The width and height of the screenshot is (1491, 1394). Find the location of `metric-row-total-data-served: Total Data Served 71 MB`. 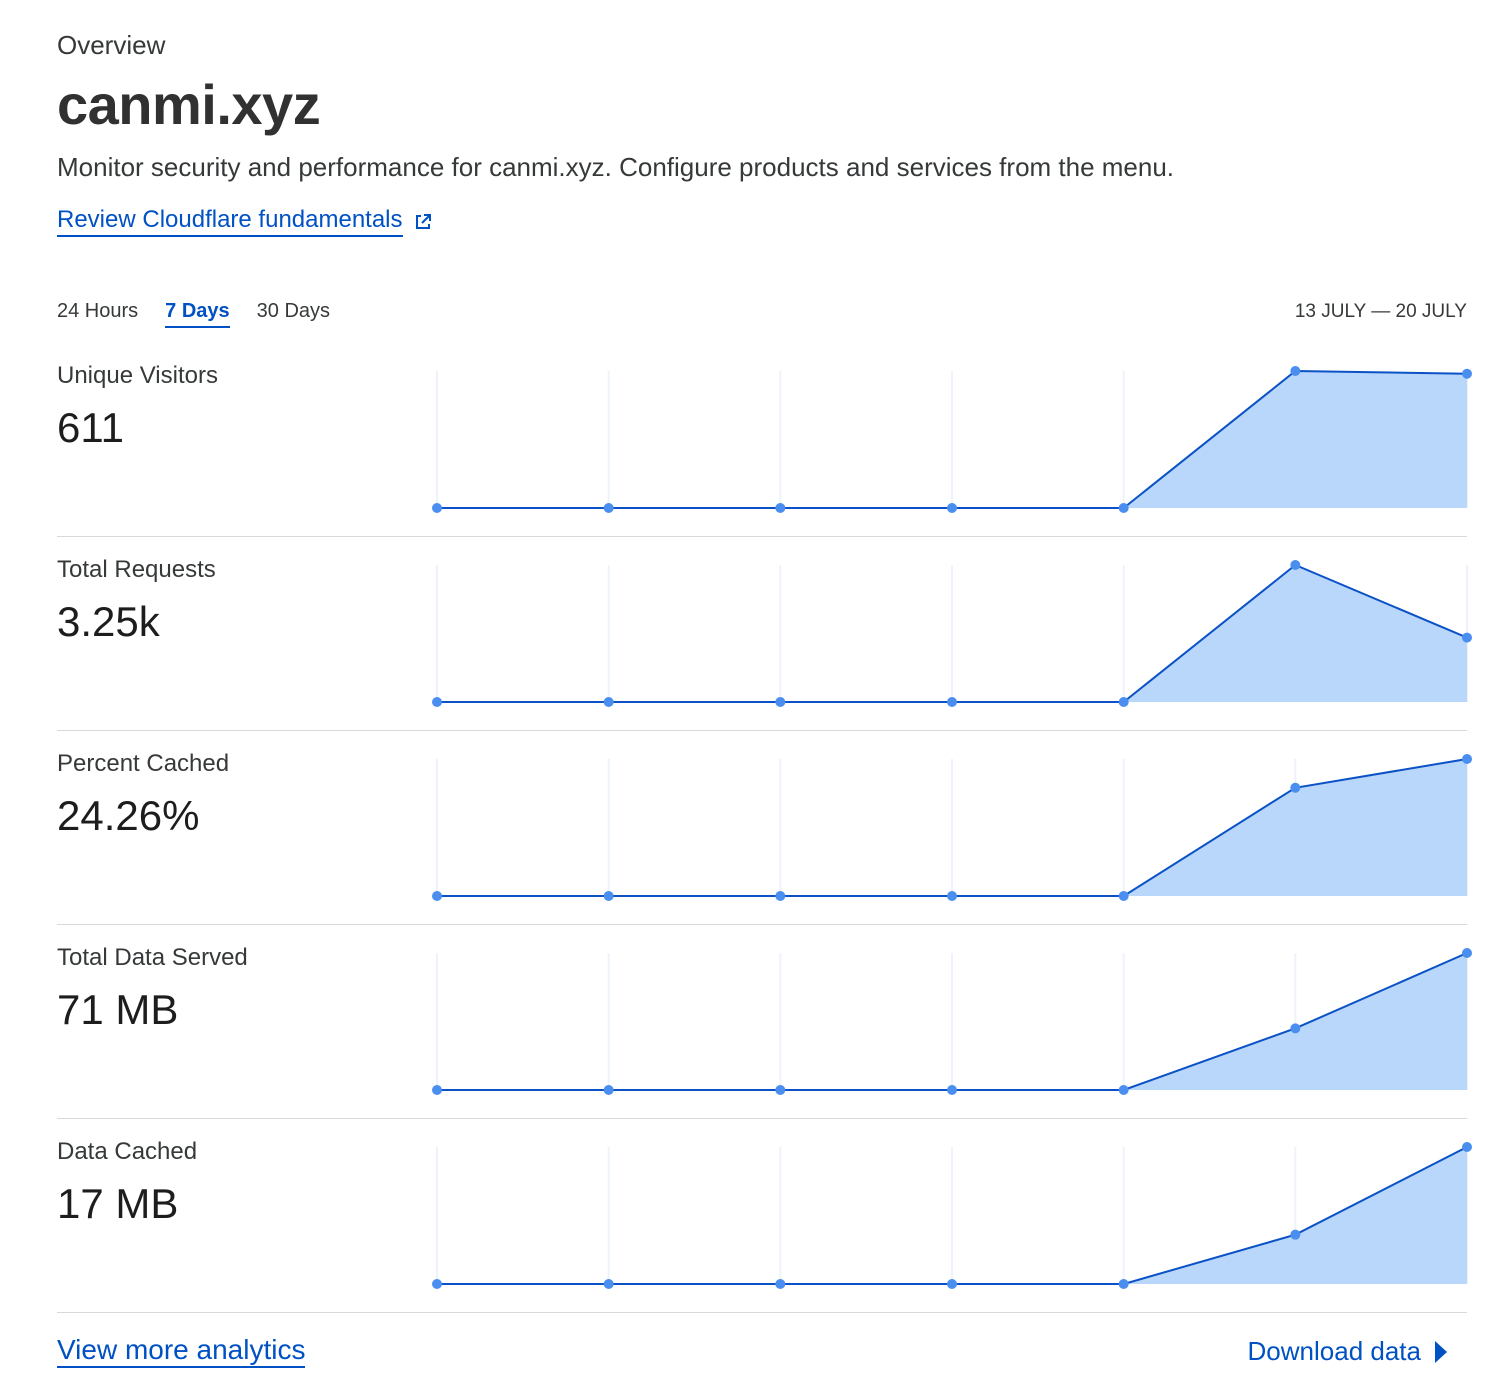

metric-row-total-data-served: Total Data Served 71 MB is located at coordinates (764, 1021).